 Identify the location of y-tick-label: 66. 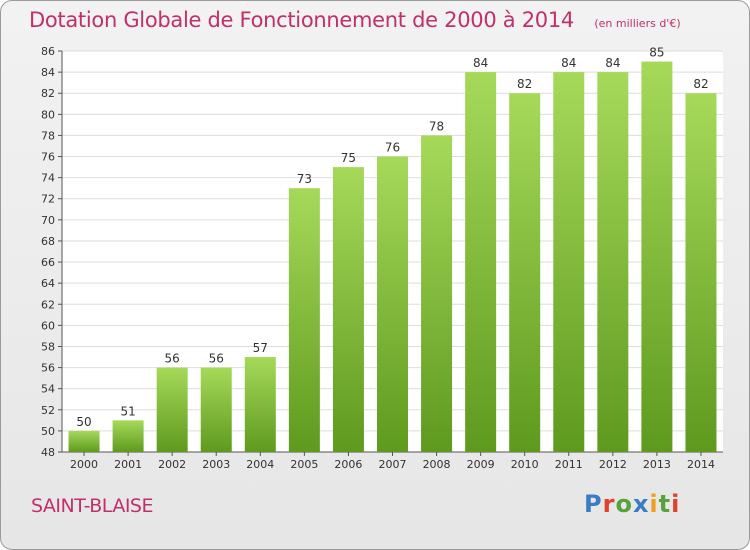
(48, 262).